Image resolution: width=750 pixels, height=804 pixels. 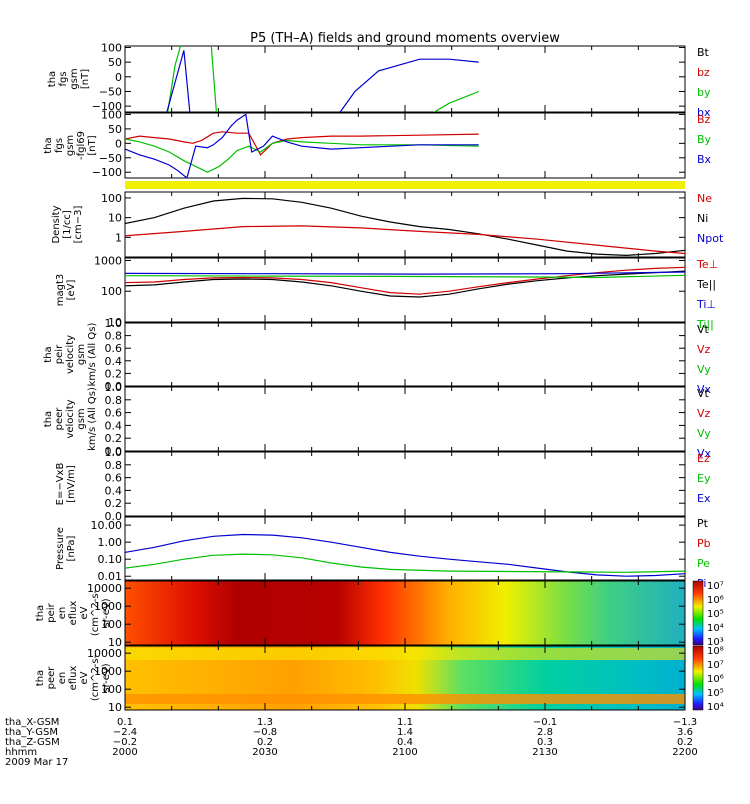 I want to click on legend-entry-efield: Ey, so click(x=704, y=478).